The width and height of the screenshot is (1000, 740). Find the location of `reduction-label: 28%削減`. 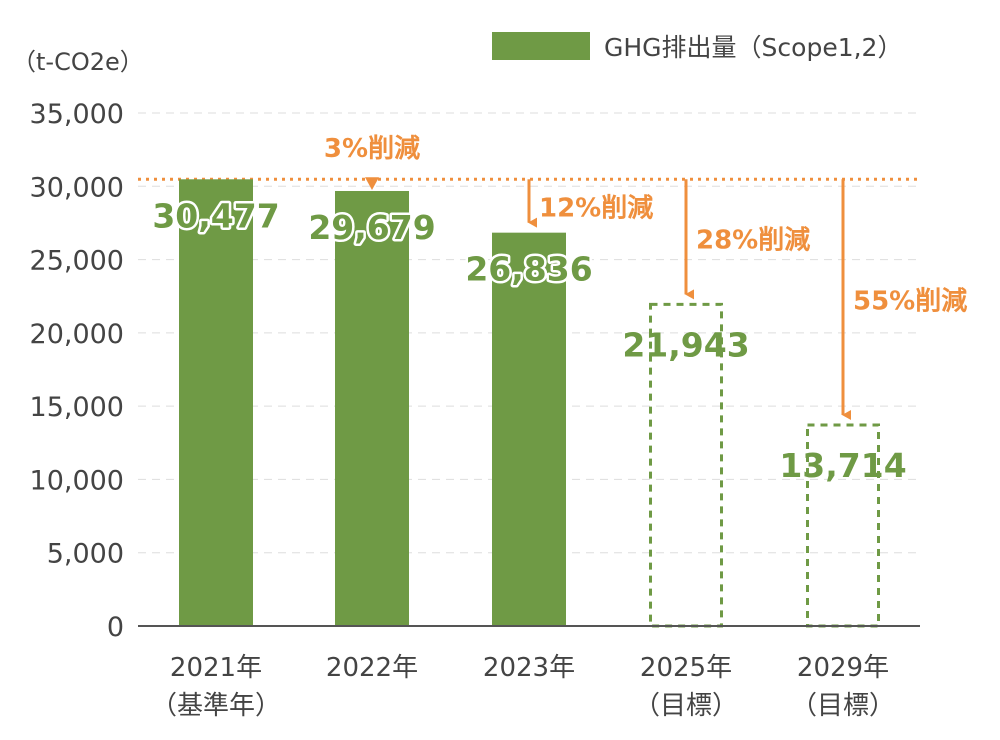

reduction-label: 28%削減 is located at coordinates (753, 240).